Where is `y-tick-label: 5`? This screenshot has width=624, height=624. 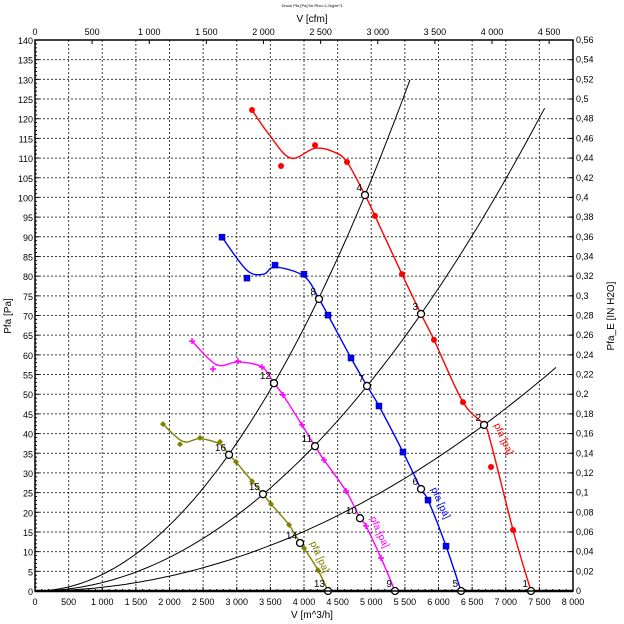
y-tick-label: 5 is located at coordinates (30, 572).